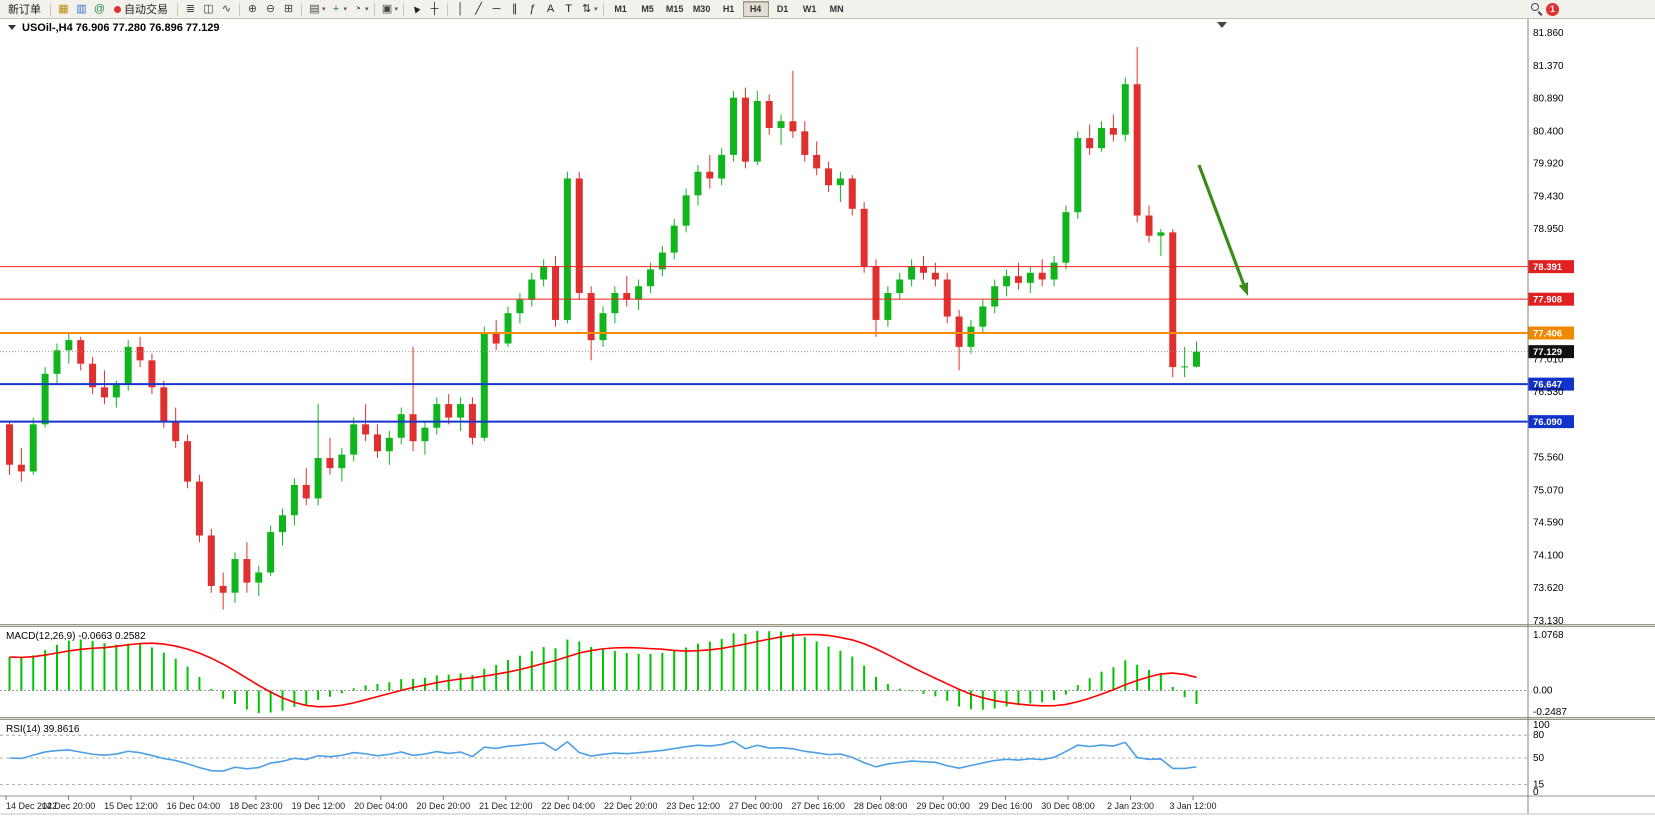  I want to click on time-axis-label: 19 Dec 12:00, so click(319, 806).